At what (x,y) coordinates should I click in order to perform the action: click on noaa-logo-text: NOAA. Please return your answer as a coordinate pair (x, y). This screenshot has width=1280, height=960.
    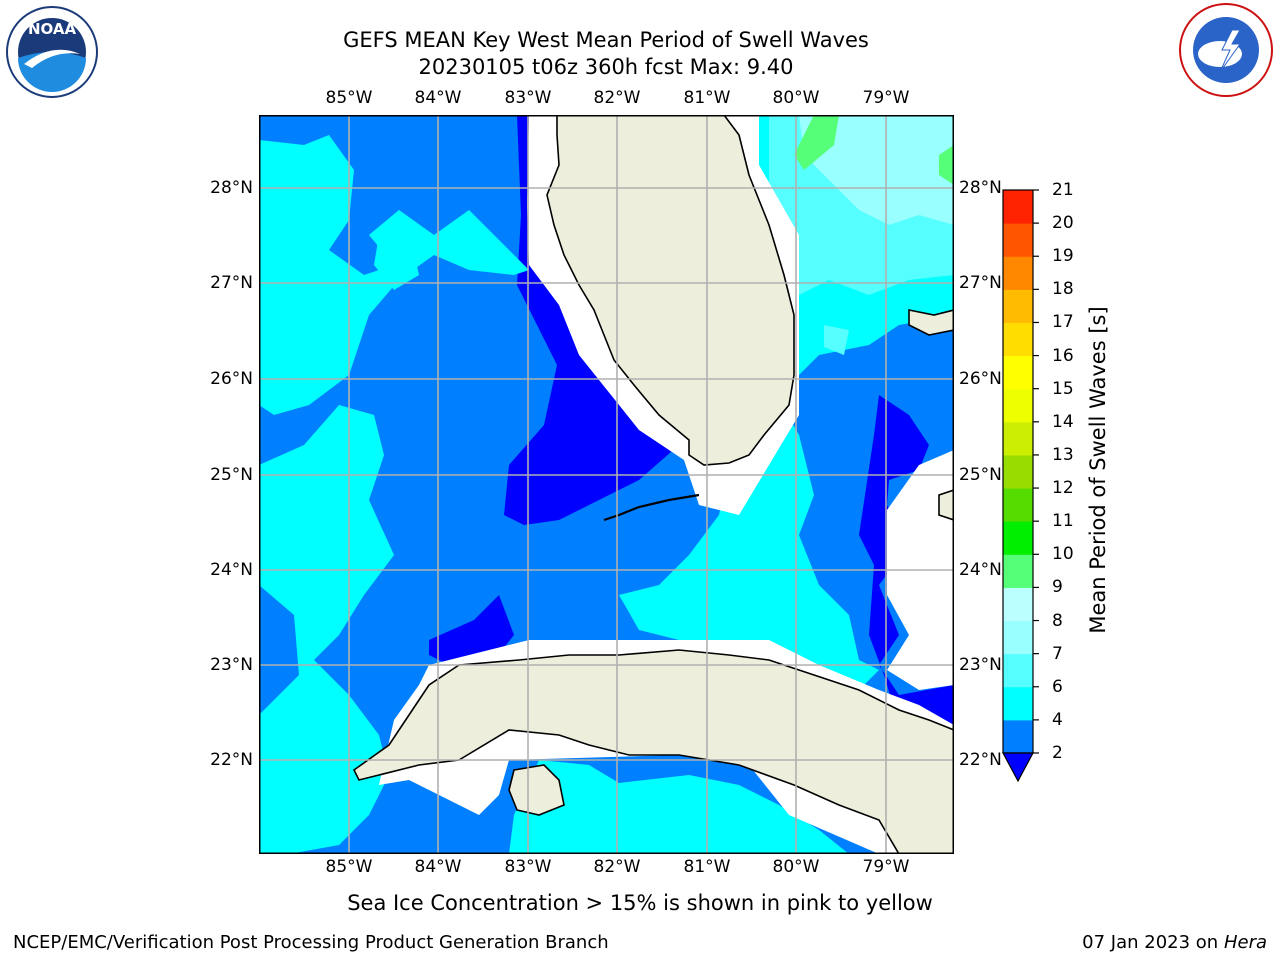
    Looking at the image, I should click on (52, 29).